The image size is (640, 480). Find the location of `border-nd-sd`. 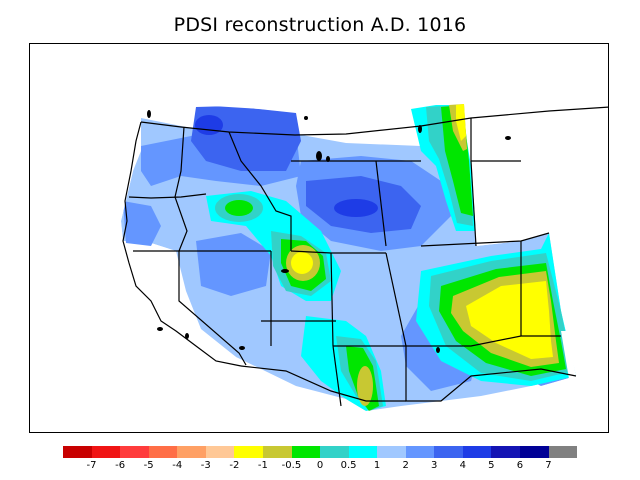

border-nd-sd is located at coordinates (473, 203).